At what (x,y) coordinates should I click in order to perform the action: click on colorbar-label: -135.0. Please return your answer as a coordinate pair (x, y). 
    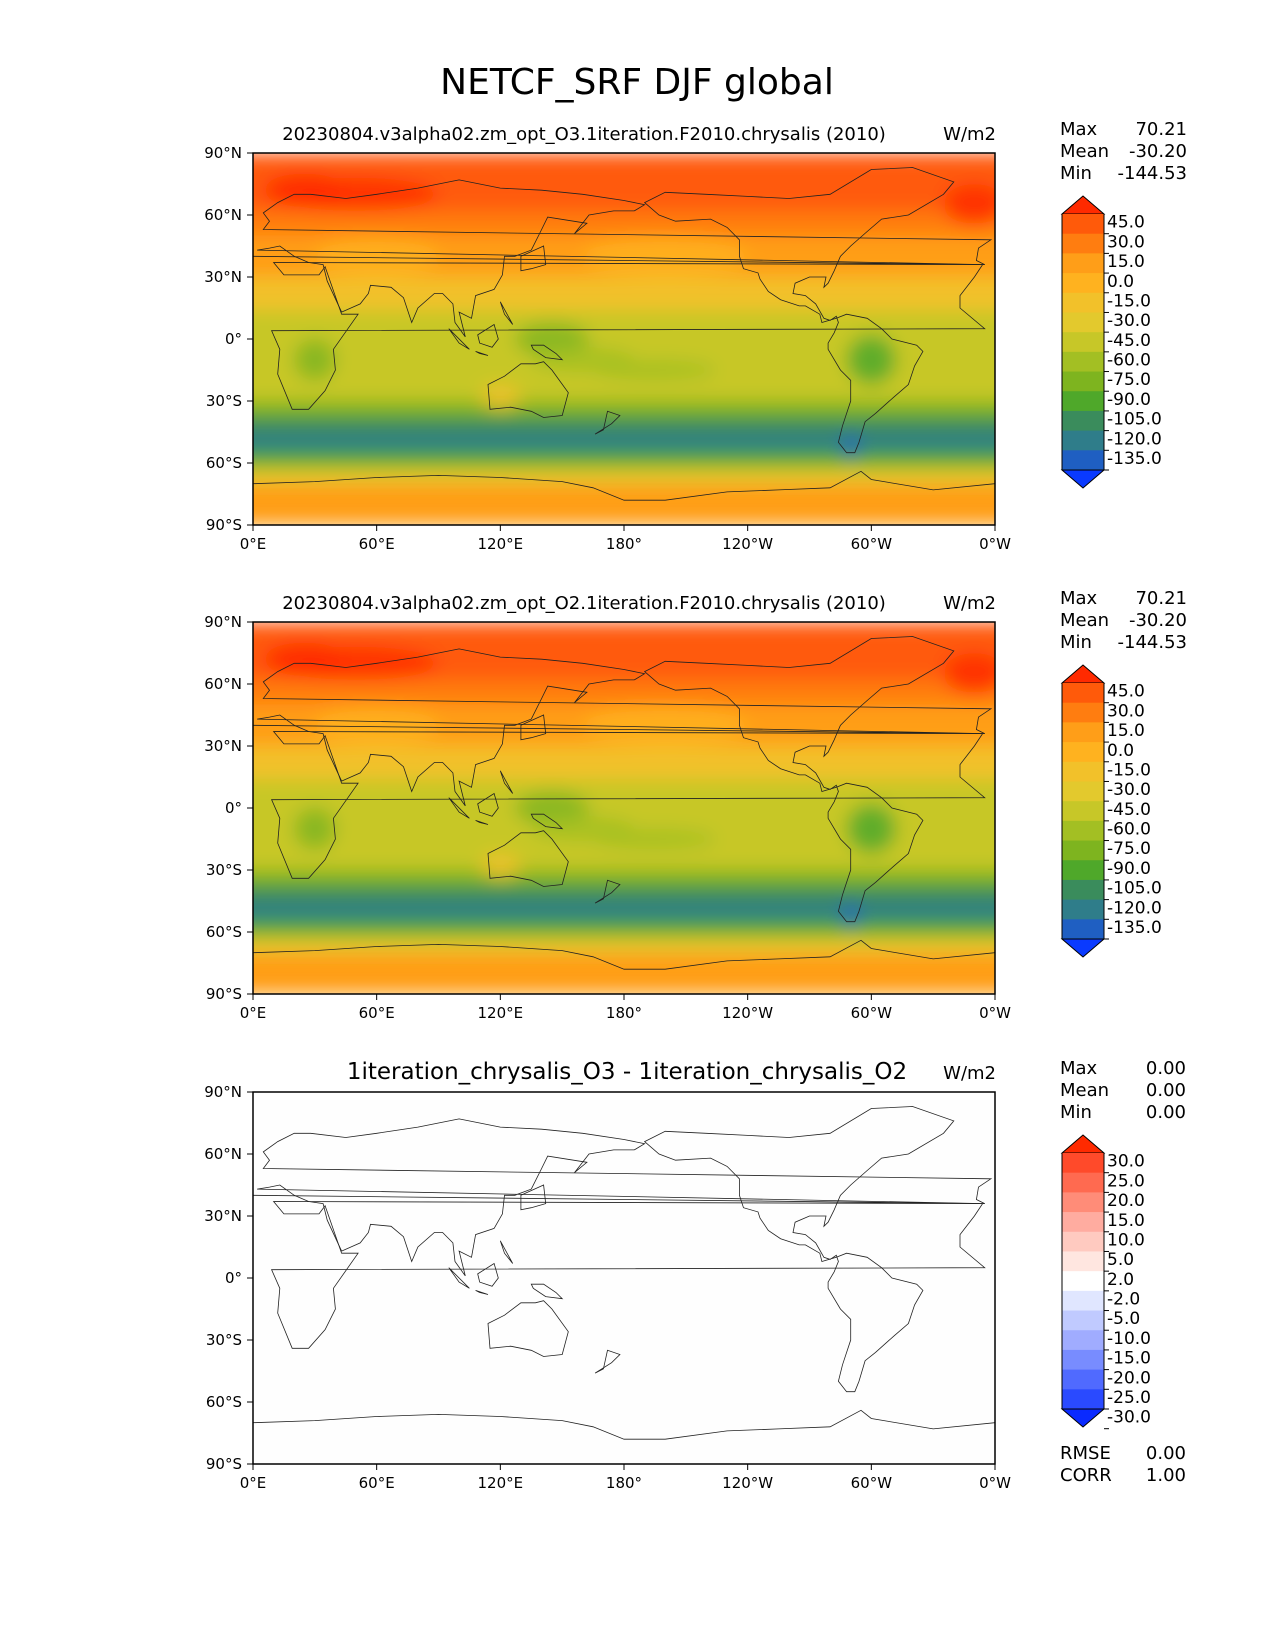
    Looking at the image, I should click on (1134, 459).